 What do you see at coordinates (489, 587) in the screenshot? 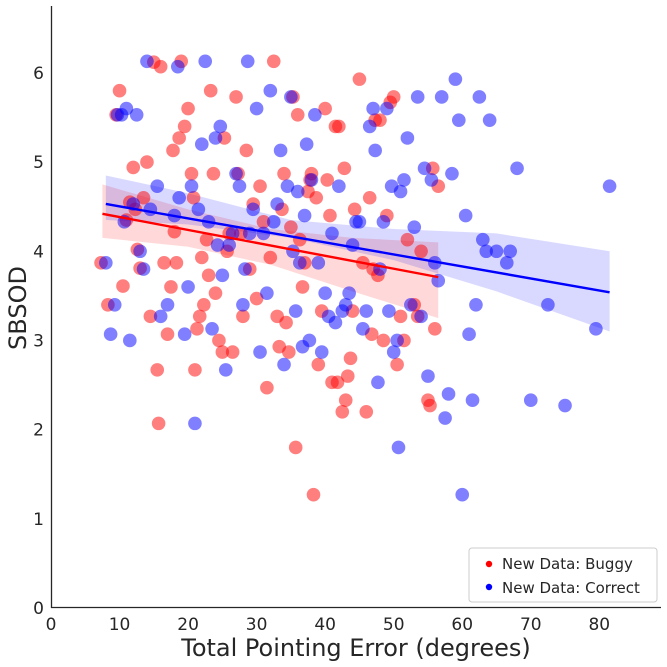
I see `legend-marker-correct` at bounding box center [489, 587].